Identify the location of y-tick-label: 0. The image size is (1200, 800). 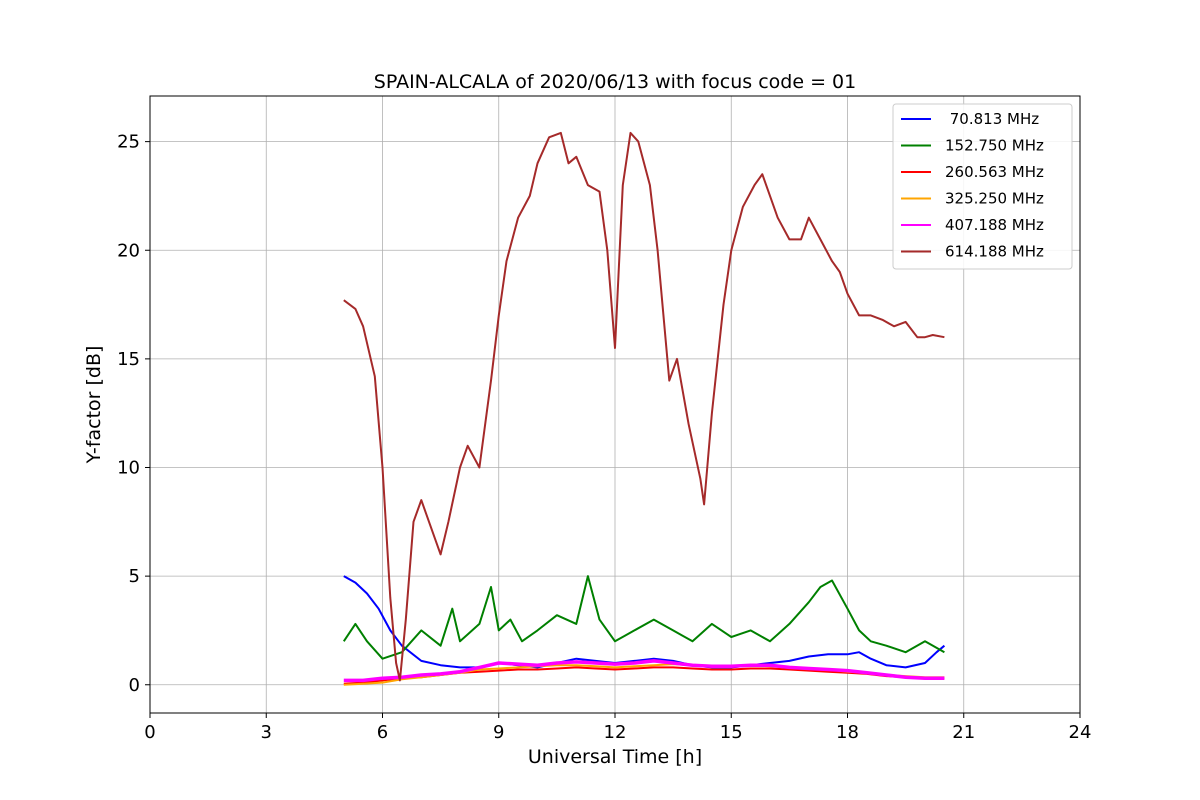
(134, 685).